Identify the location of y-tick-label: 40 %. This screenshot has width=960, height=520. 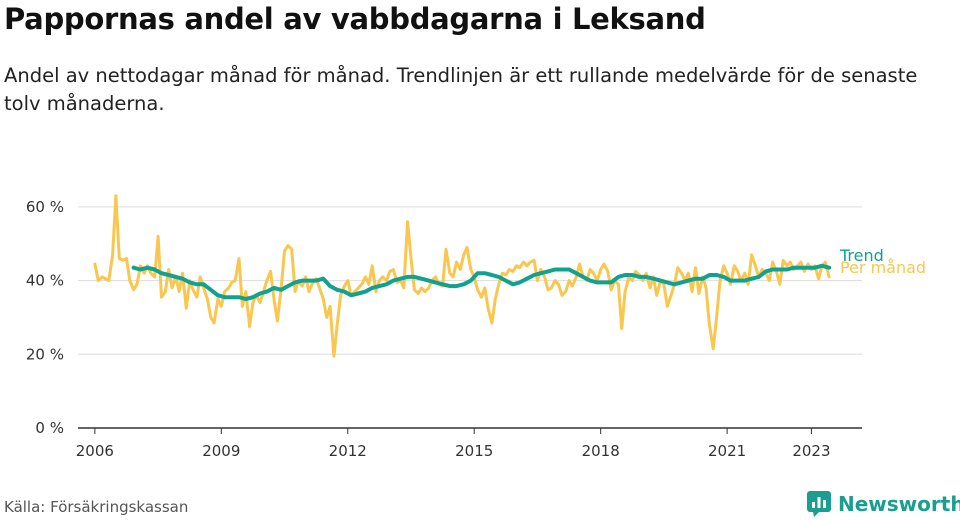
(45, 281).